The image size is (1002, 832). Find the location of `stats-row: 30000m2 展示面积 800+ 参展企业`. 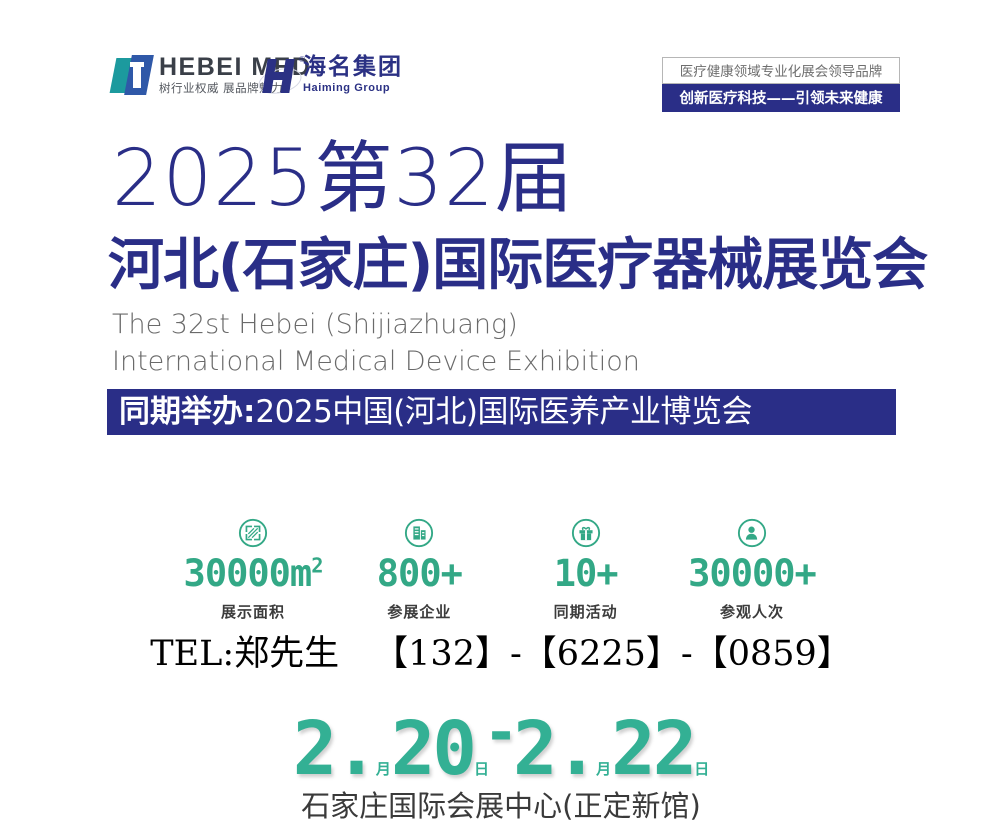

stats-row: 30000m2 展示面积 800+ 参展企业 is located at coordinates (502, 570).